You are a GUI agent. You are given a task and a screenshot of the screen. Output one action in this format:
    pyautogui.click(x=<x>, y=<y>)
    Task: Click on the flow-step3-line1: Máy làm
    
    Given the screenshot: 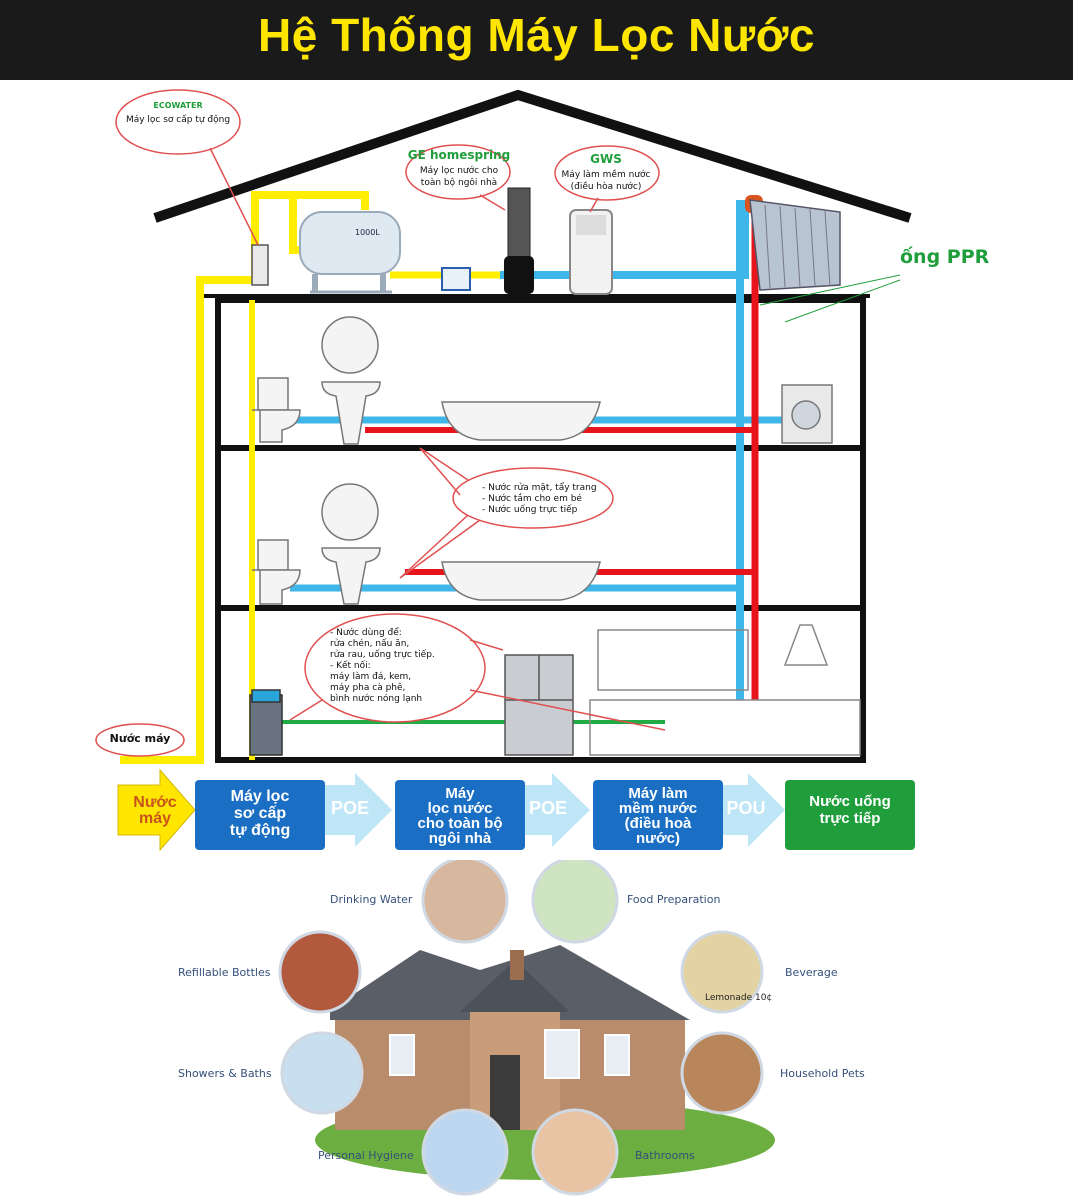 What is the action you would take?
    pyautogui.click(x=658, y=793)
    